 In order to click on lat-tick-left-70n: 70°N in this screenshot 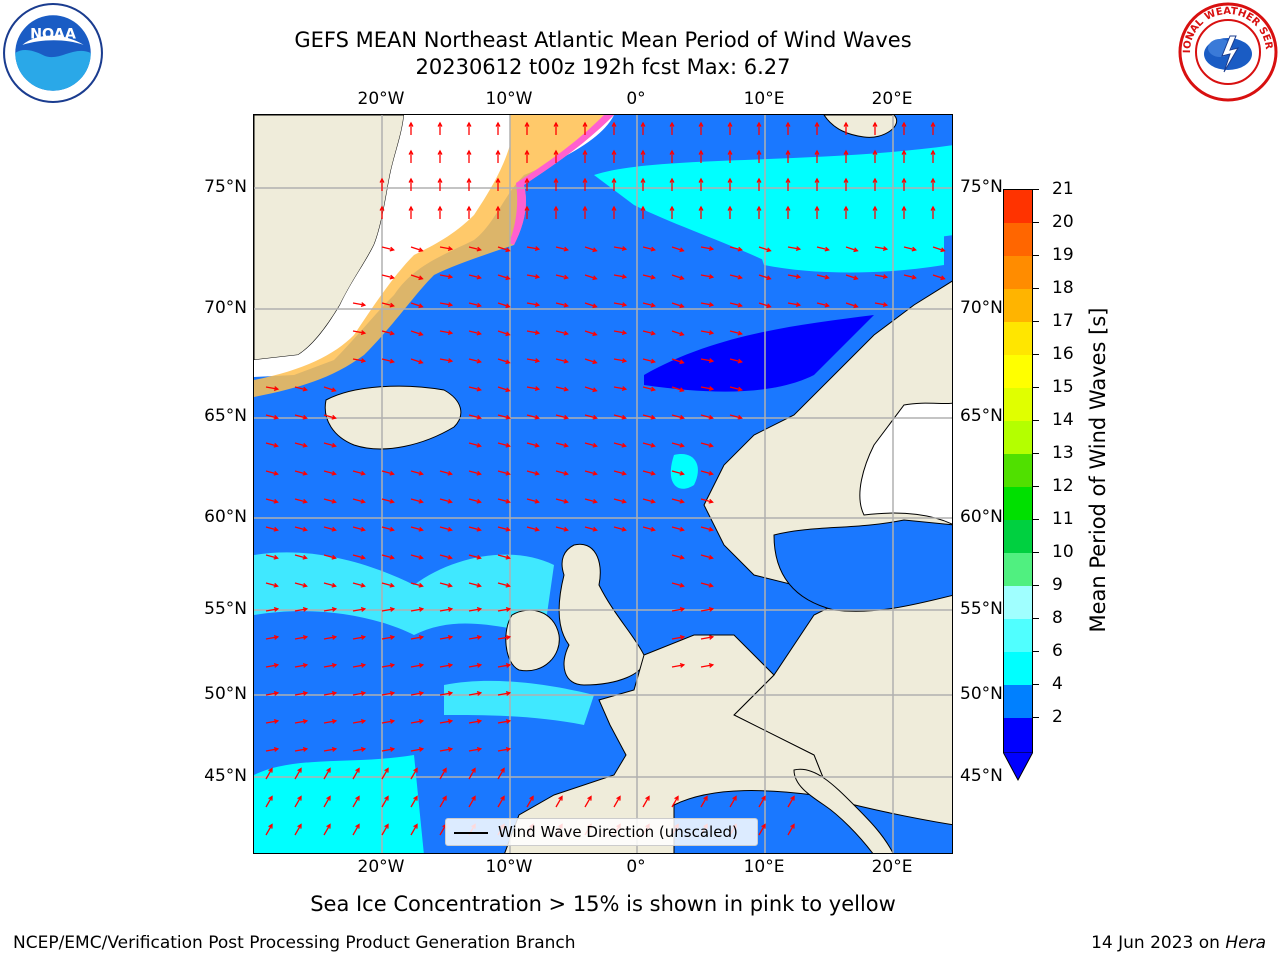, I will do `click(225, 308)`.